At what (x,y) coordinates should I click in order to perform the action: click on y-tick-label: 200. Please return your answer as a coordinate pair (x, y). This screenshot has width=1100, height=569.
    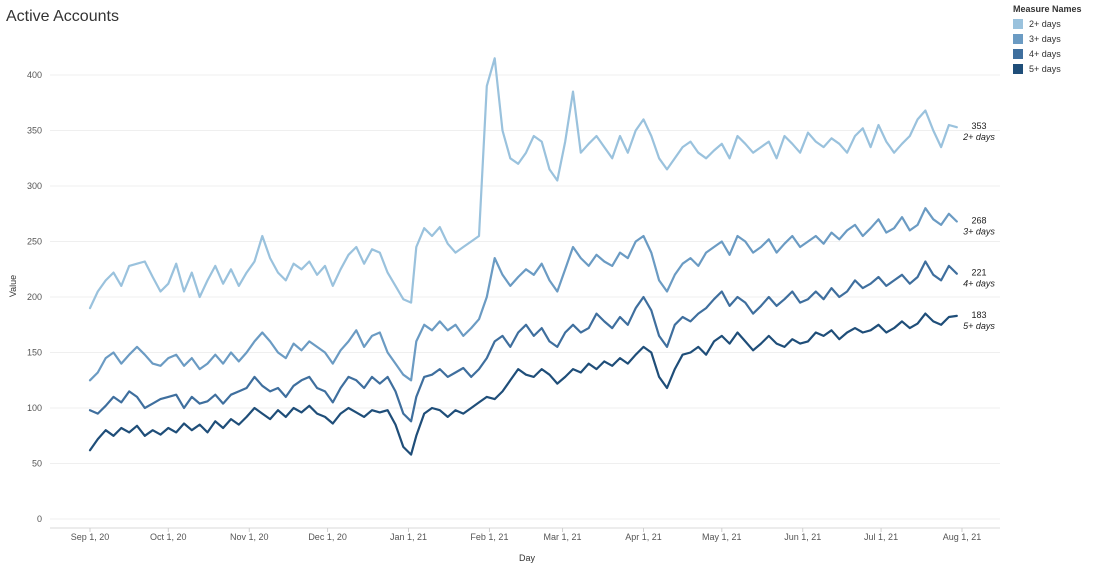
    Looking at the image, I should click on (34, 297).